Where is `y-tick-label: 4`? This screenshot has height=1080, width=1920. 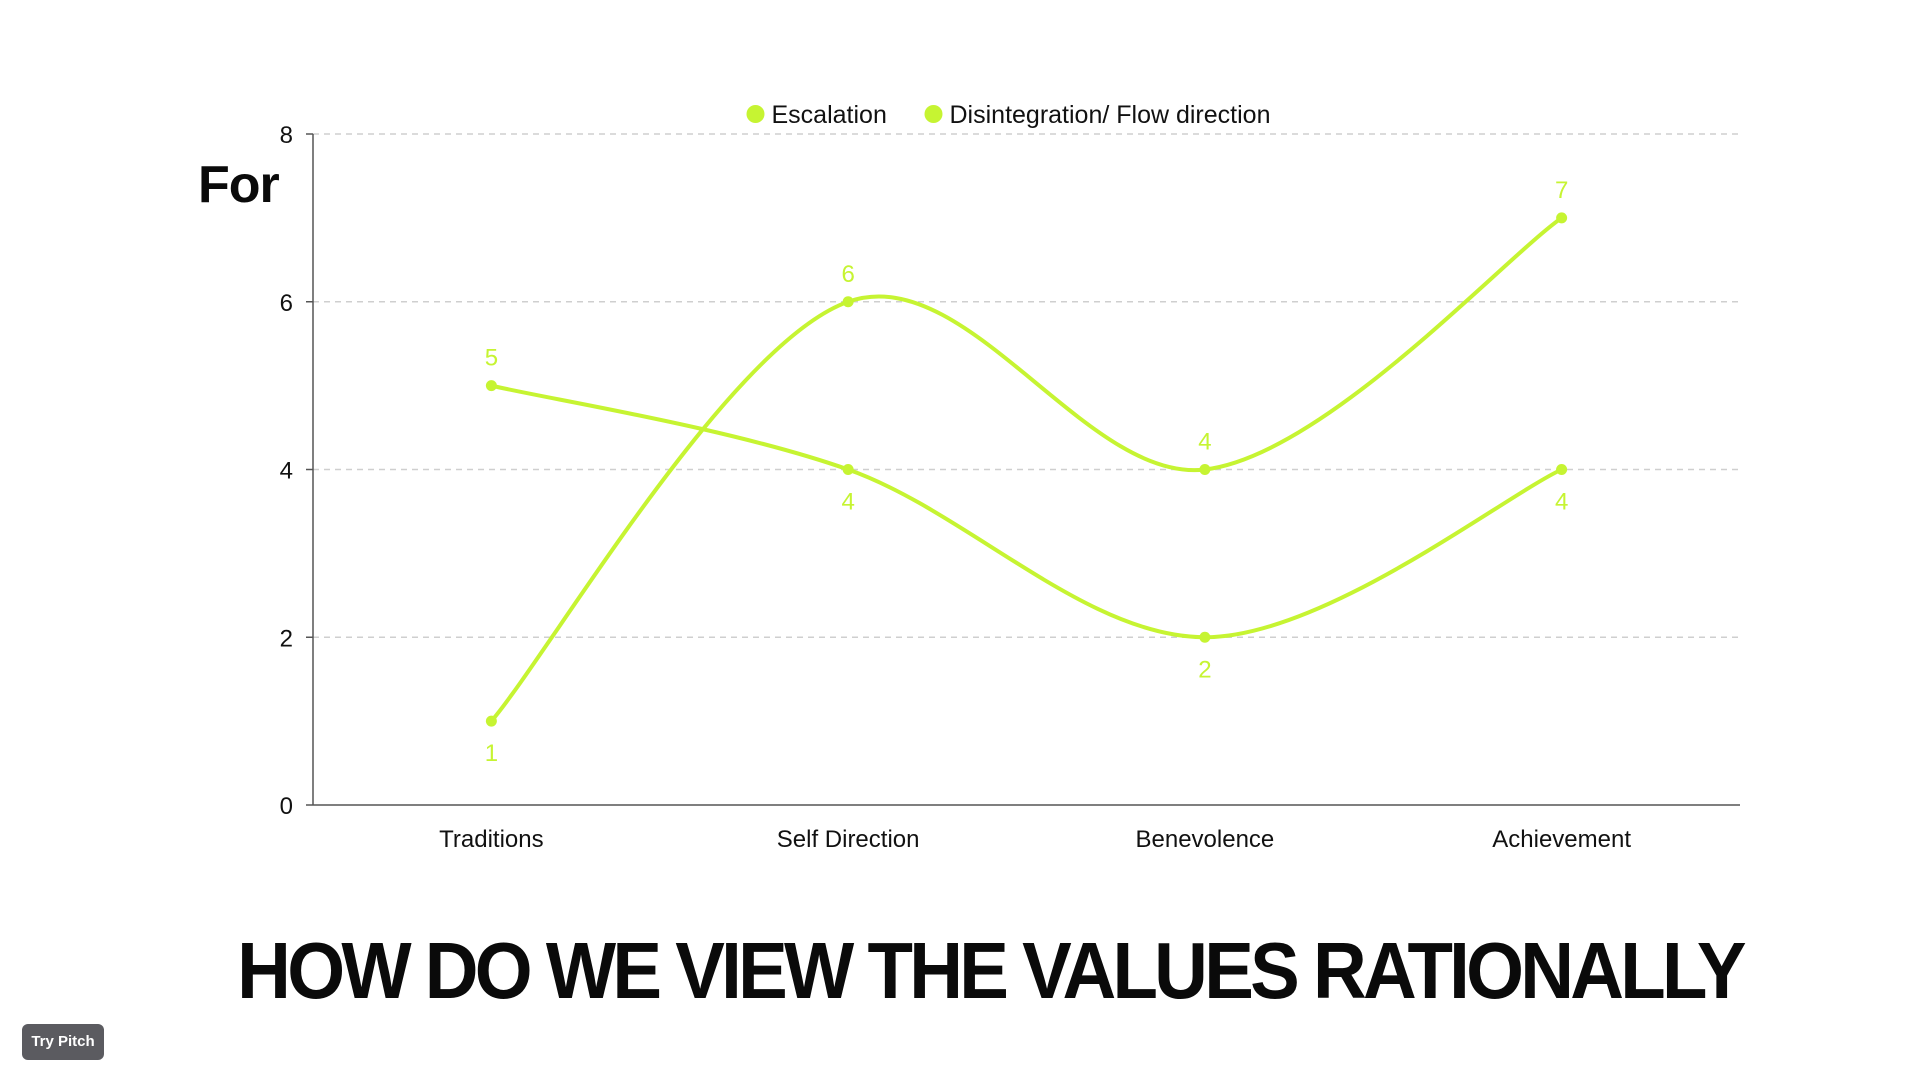
y-tick-label: 4 is located at coordinates (286, 471).